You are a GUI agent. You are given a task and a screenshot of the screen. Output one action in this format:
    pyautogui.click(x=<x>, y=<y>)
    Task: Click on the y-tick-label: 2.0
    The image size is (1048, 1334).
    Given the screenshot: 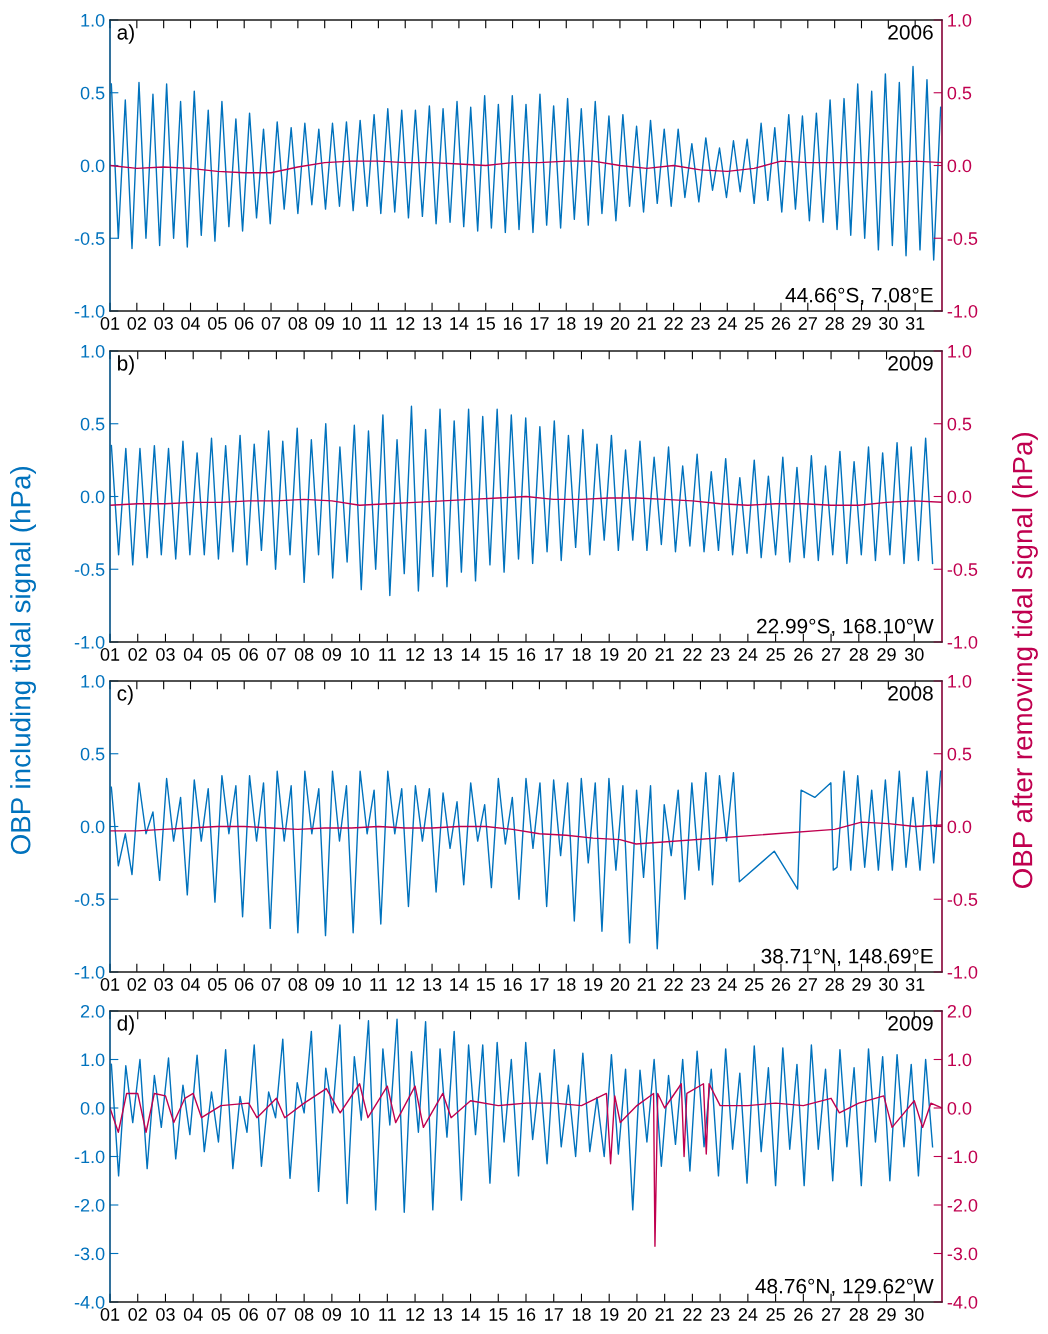 What is the action you would take?
    pyautogui.click(x=92, y=1011)
    